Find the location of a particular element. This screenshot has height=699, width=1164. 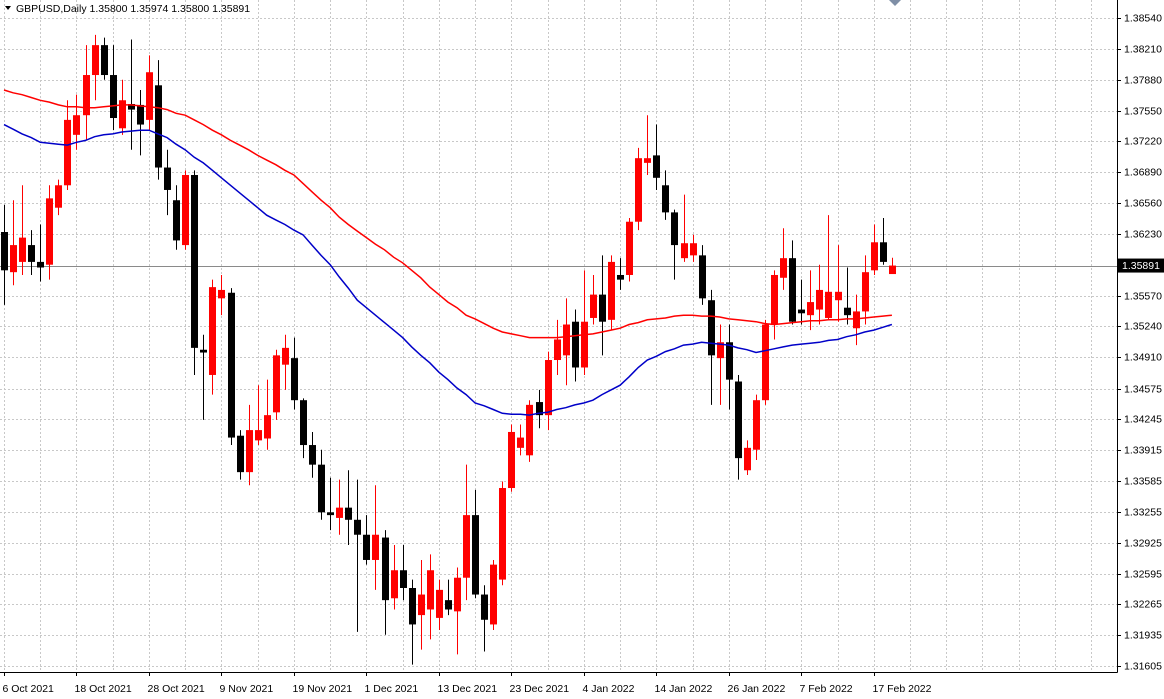

y-tick-label: 1.37550 is located at coordinates (1143, 111).